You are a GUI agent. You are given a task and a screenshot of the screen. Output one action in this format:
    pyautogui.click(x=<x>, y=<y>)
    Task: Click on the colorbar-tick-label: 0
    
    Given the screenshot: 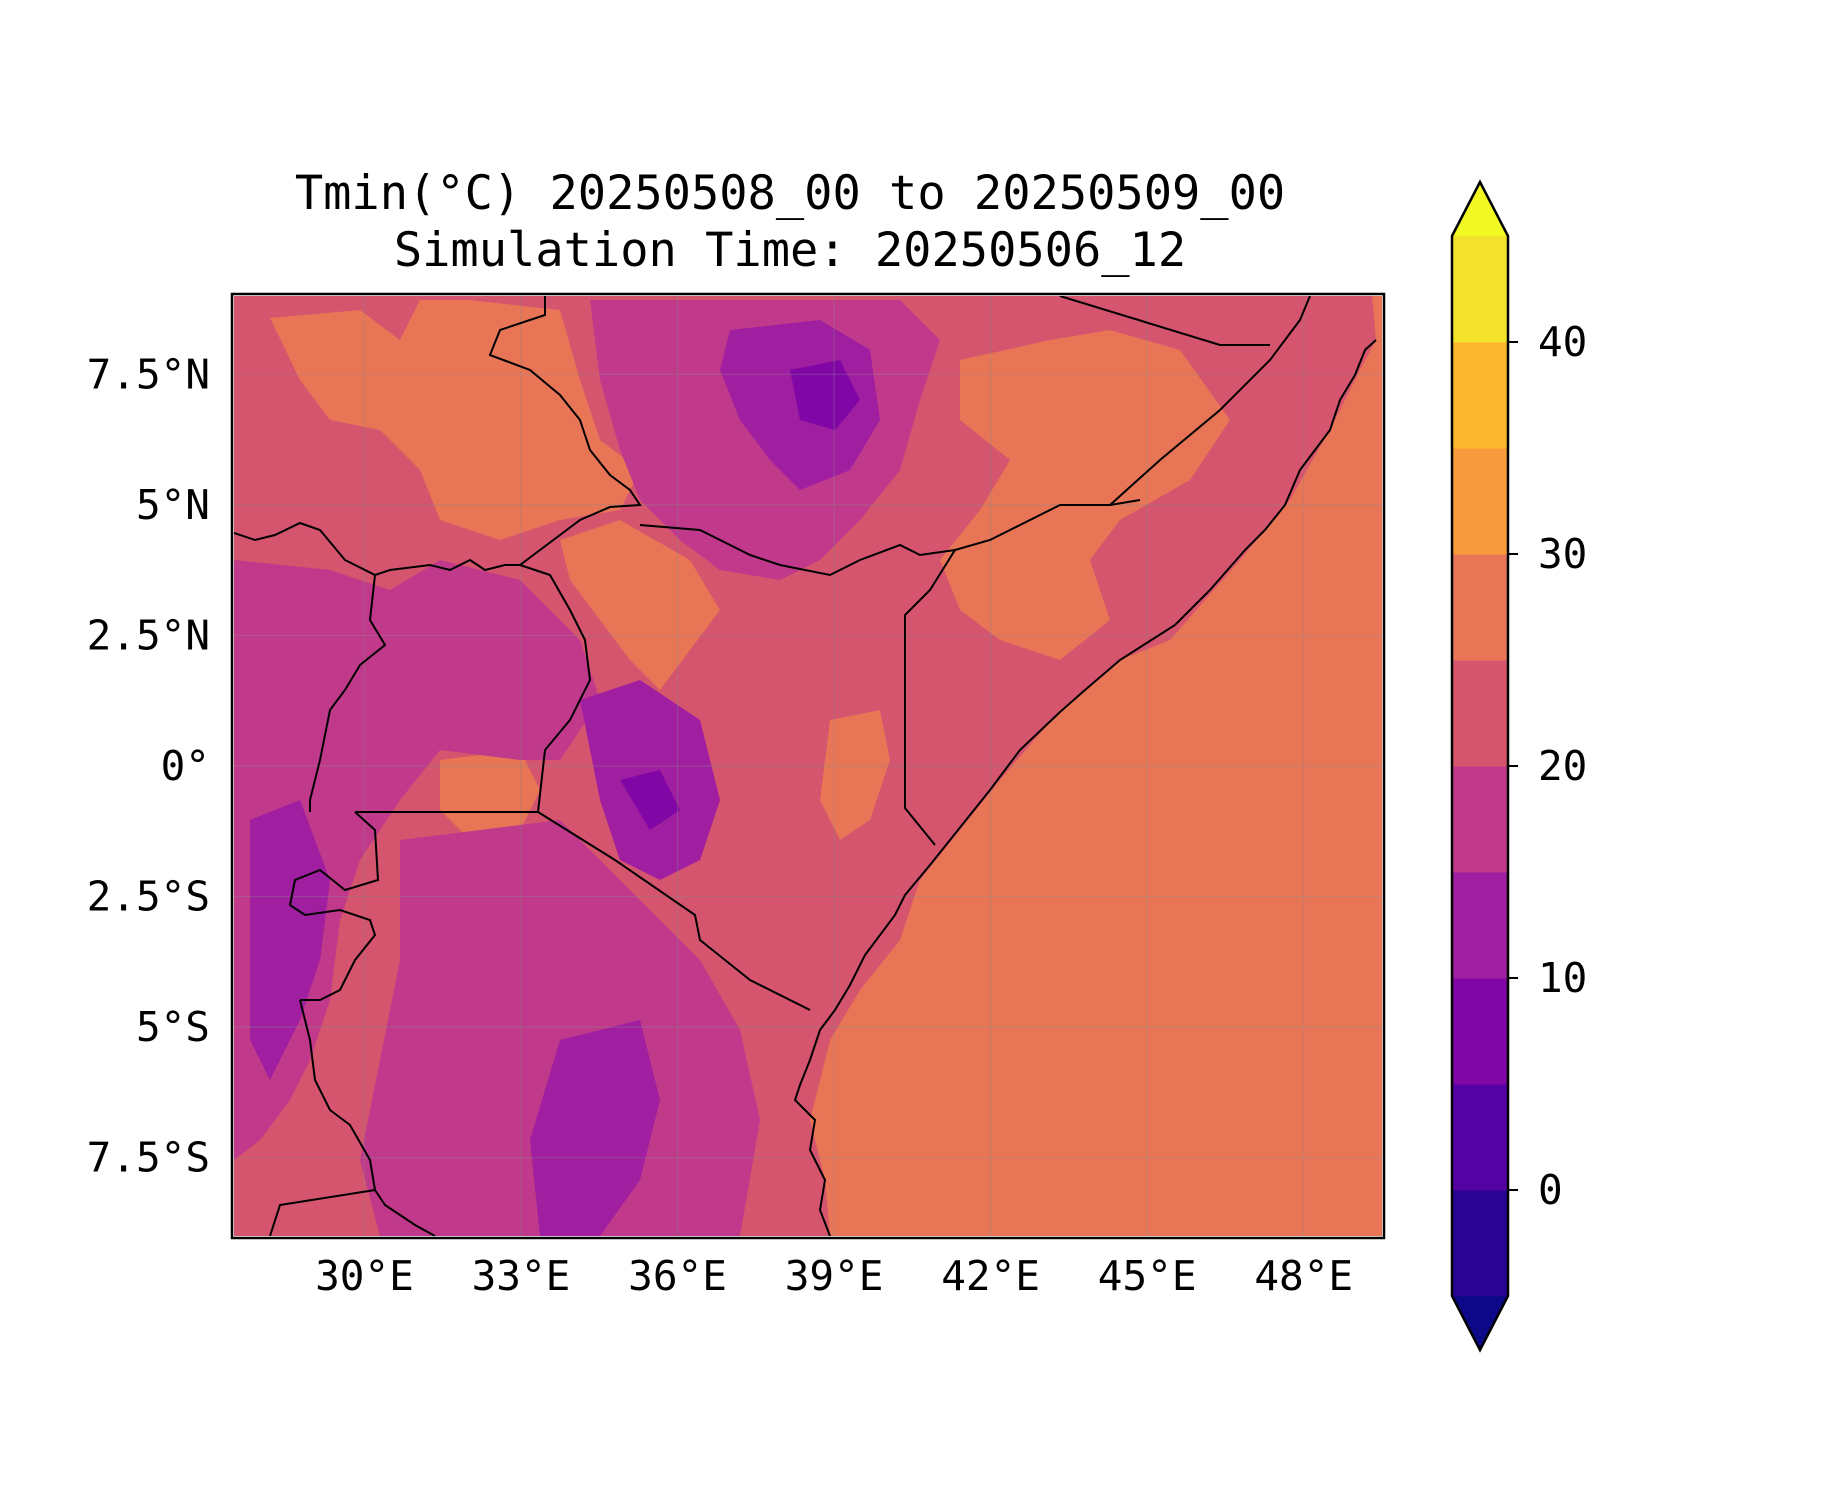 What is the action you would take?
    pyautogui.click(x=1550, y=1190)
    